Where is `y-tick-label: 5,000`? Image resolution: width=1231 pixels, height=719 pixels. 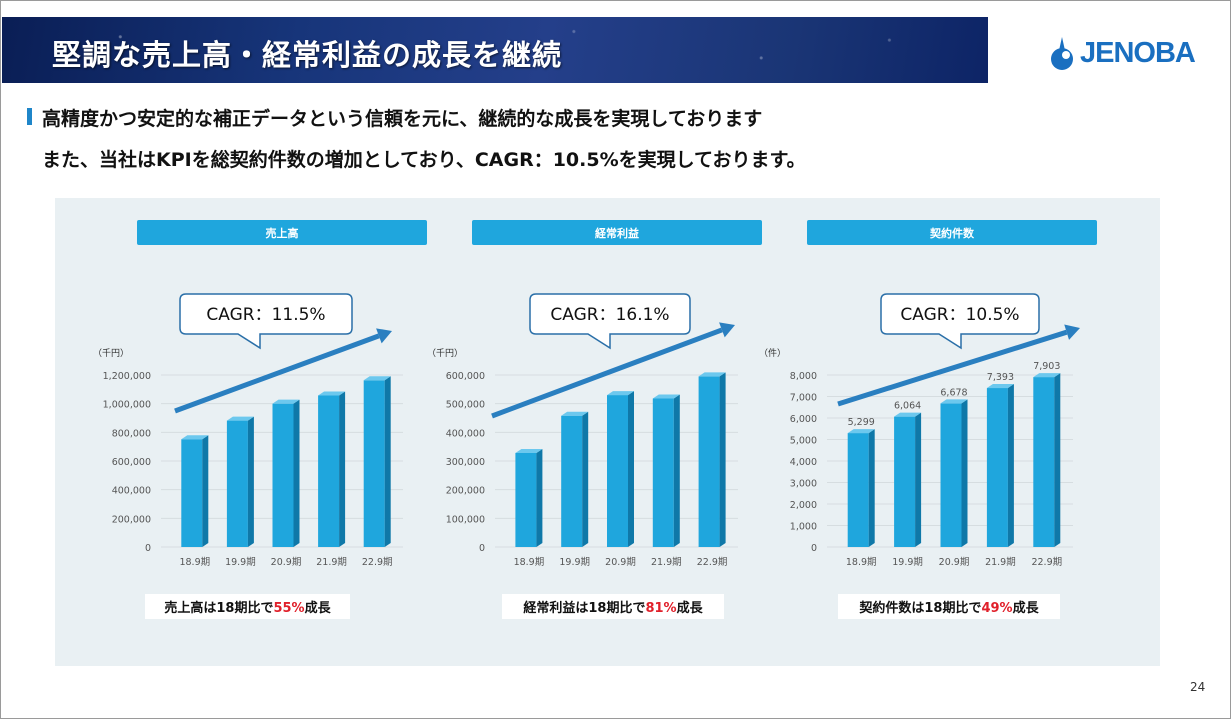 y-tick-label: 5,000 is located at coordinates (803, 441).